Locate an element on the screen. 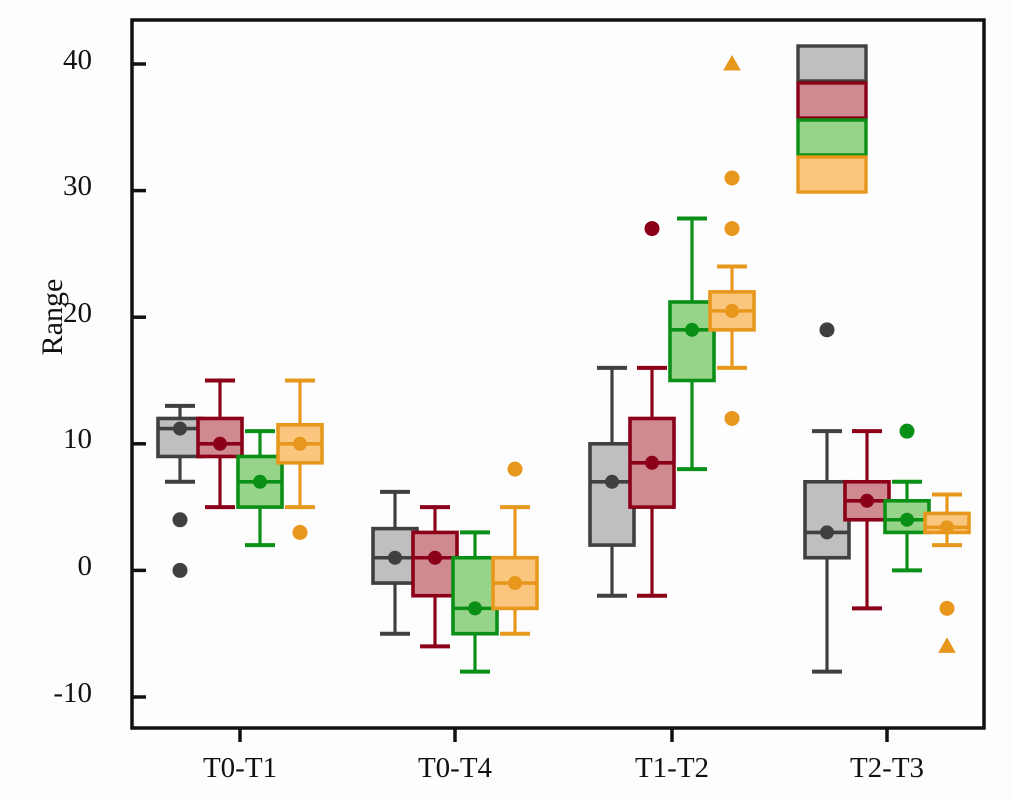 Image resolution: width=1012 pixels, height=800 pixels. y-tick-label: 30 is located at coordinates (77, 186).